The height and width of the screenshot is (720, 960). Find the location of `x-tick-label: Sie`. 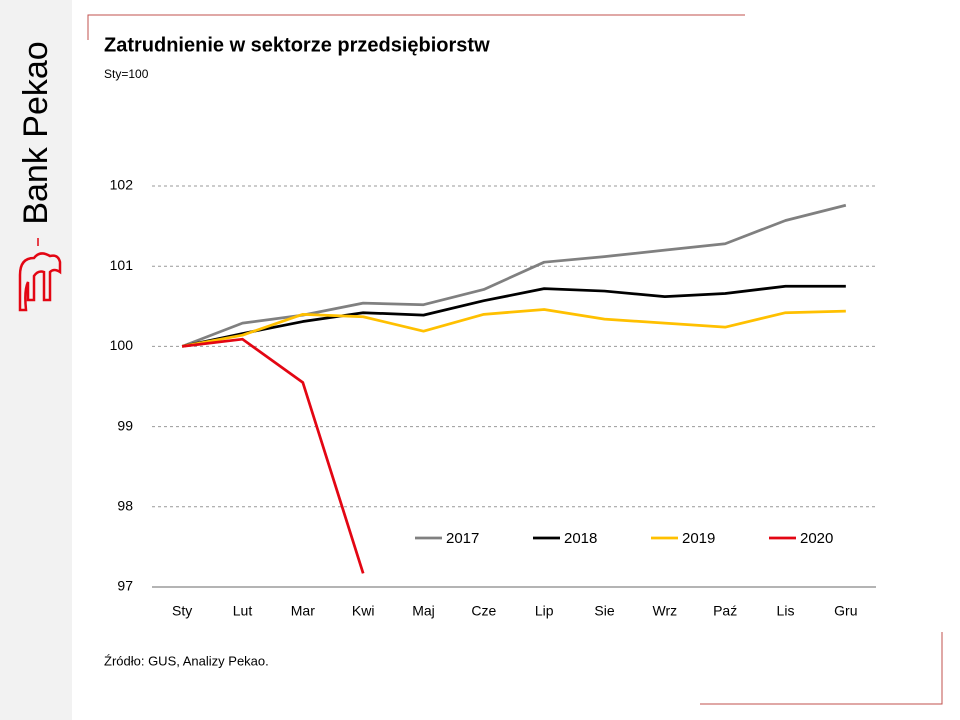

x-tick-label: Sie is located at coordinates (604, 611).